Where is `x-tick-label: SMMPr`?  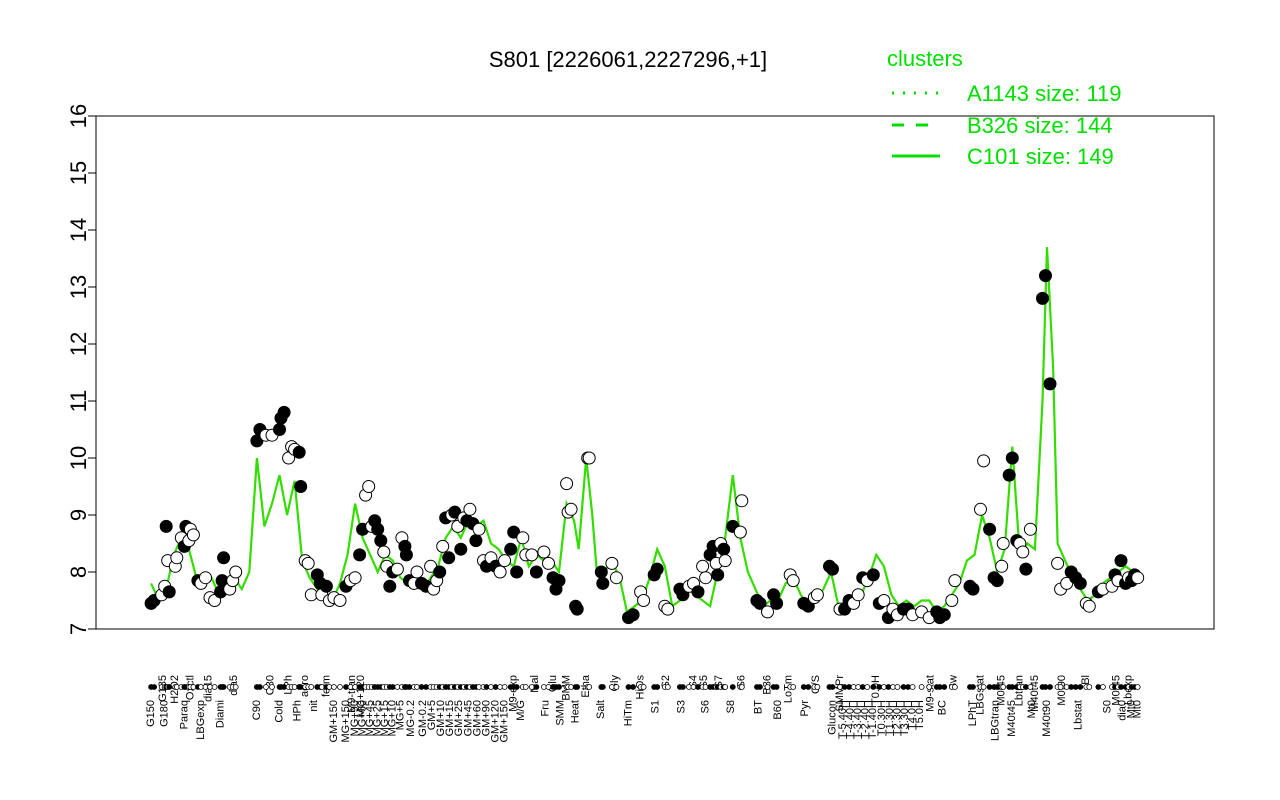 x-tick-label: SMMPr is located at coordinates (840, 693).